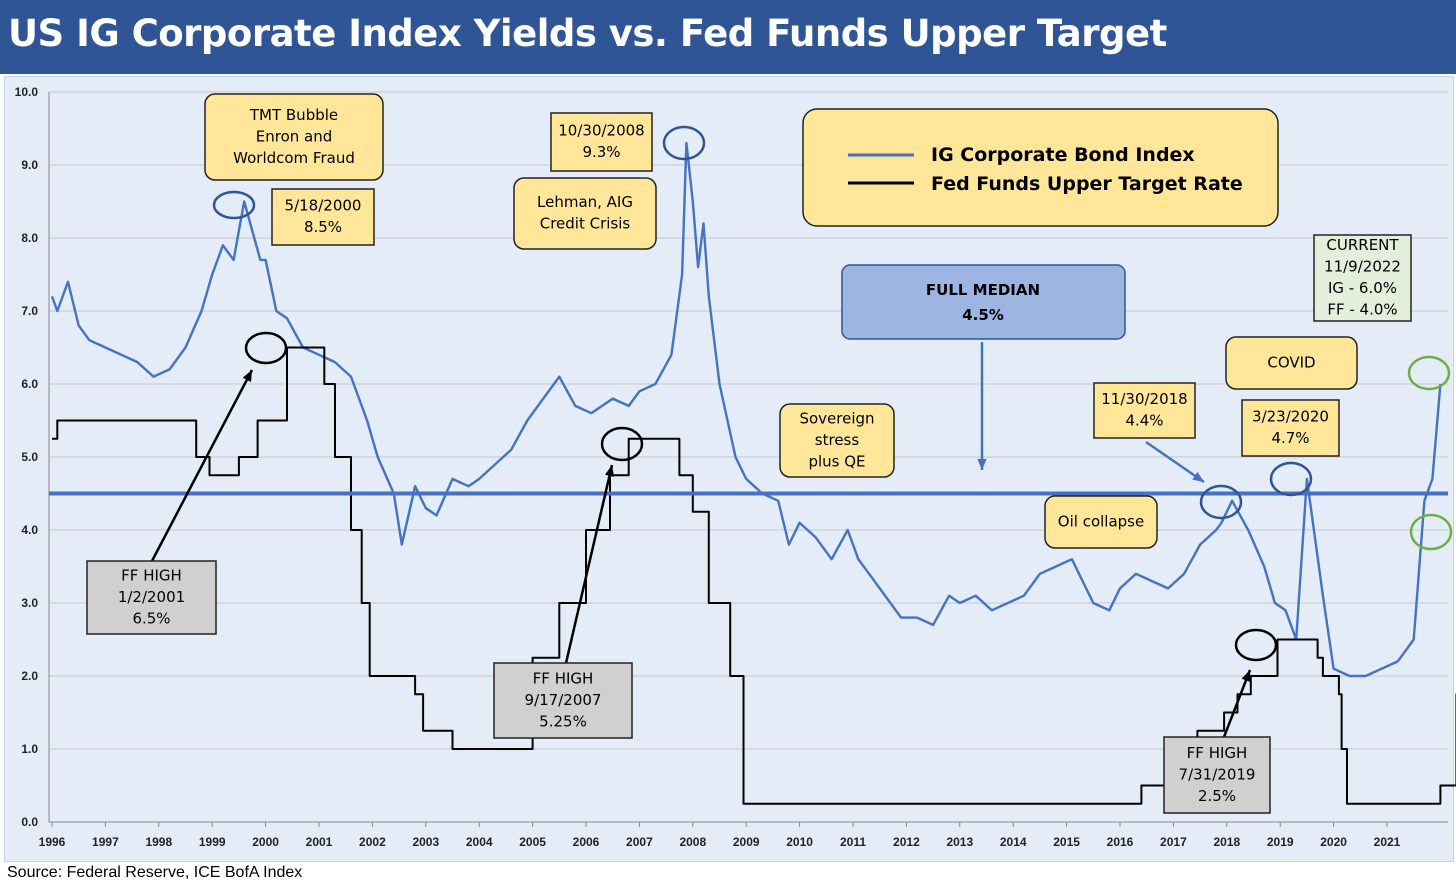 Image resolution: width=1456 pixels, height=893 pixels. What do you see at coordinates (586, 842) in the screenshot?
I see `x-tick-label: 2006` at bounding box center [586, 842].